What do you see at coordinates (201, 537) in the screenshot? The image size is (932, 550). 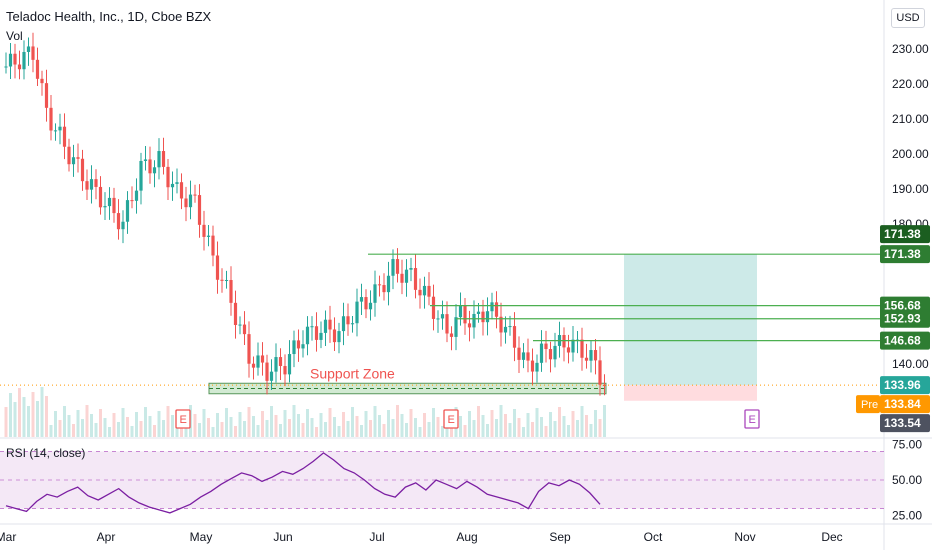 I see `x-axis-tick-label: May` at bounding box center [201, 537].